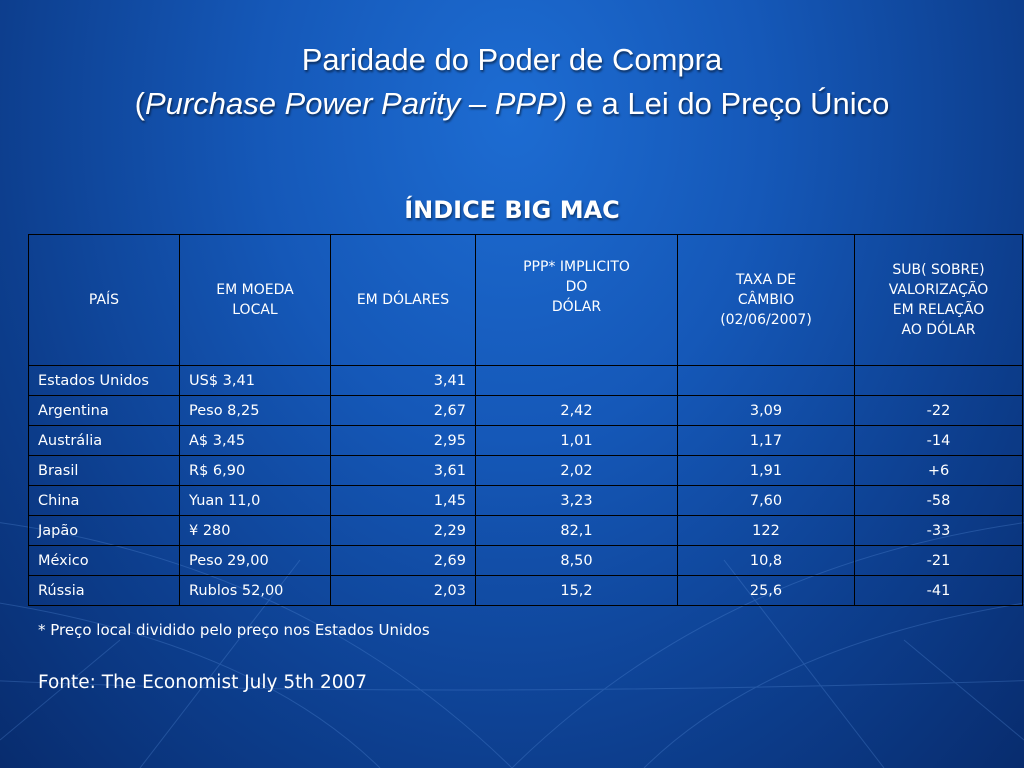  Describe the element at coordinates (255, 410) in the screenshot. I see `cell-local-price: Peso 8,25` at that location.